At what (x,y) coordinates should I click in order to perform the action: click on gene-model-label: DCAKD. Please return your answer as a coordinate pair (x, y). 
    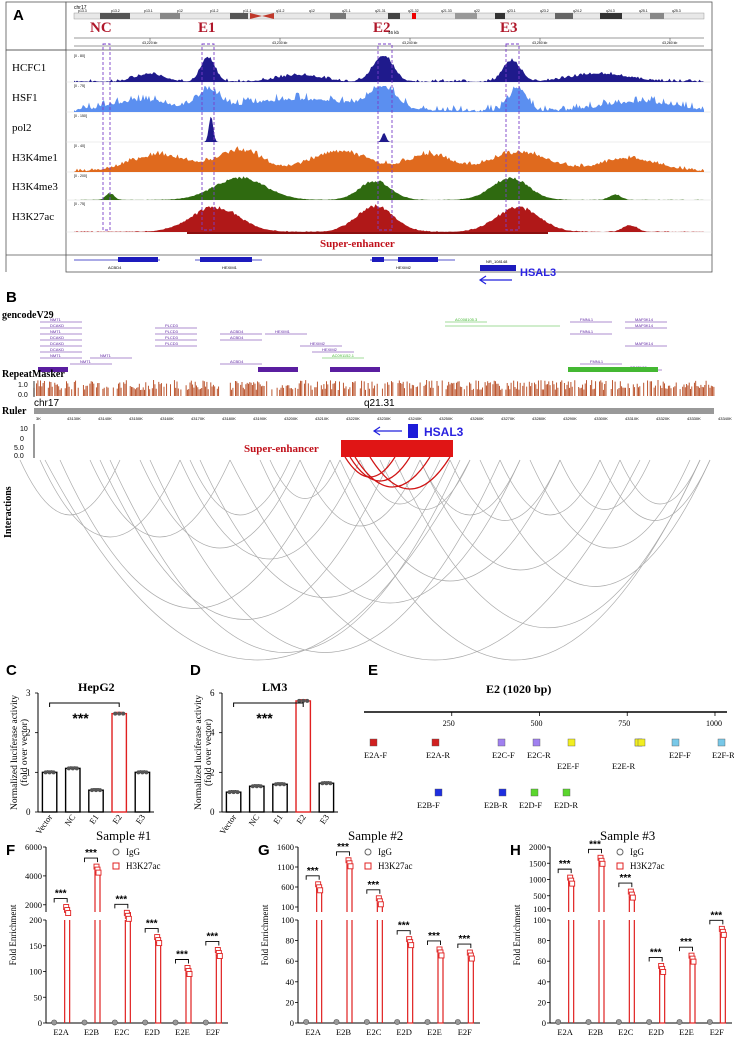
    Looking at the image, I should click on (57, 325).